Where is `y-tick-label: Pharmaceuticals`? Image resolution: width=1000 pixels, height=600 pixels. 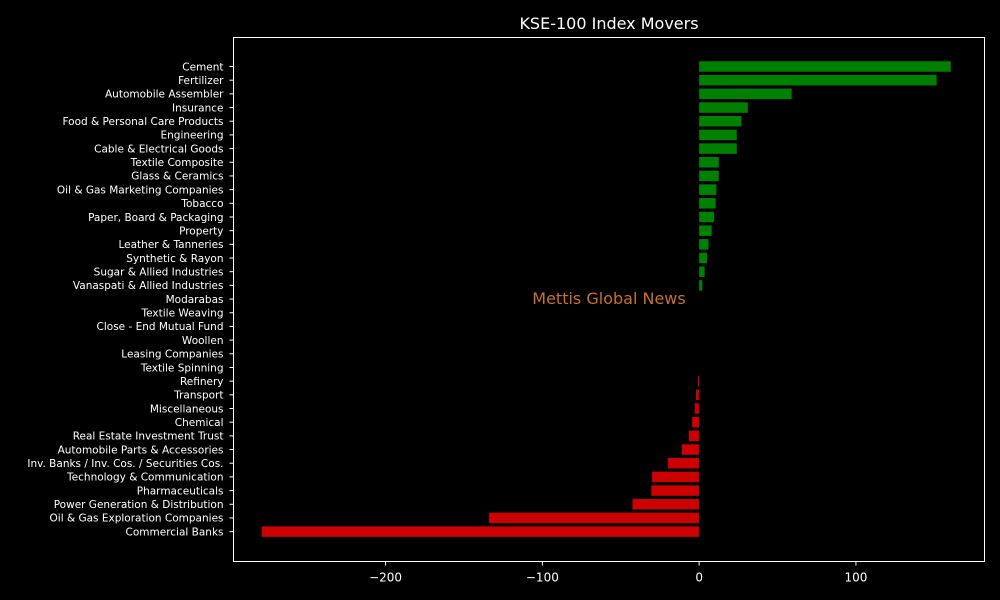
y-tick-label: Pharmaceuticals is located at coordinates (180, 491).